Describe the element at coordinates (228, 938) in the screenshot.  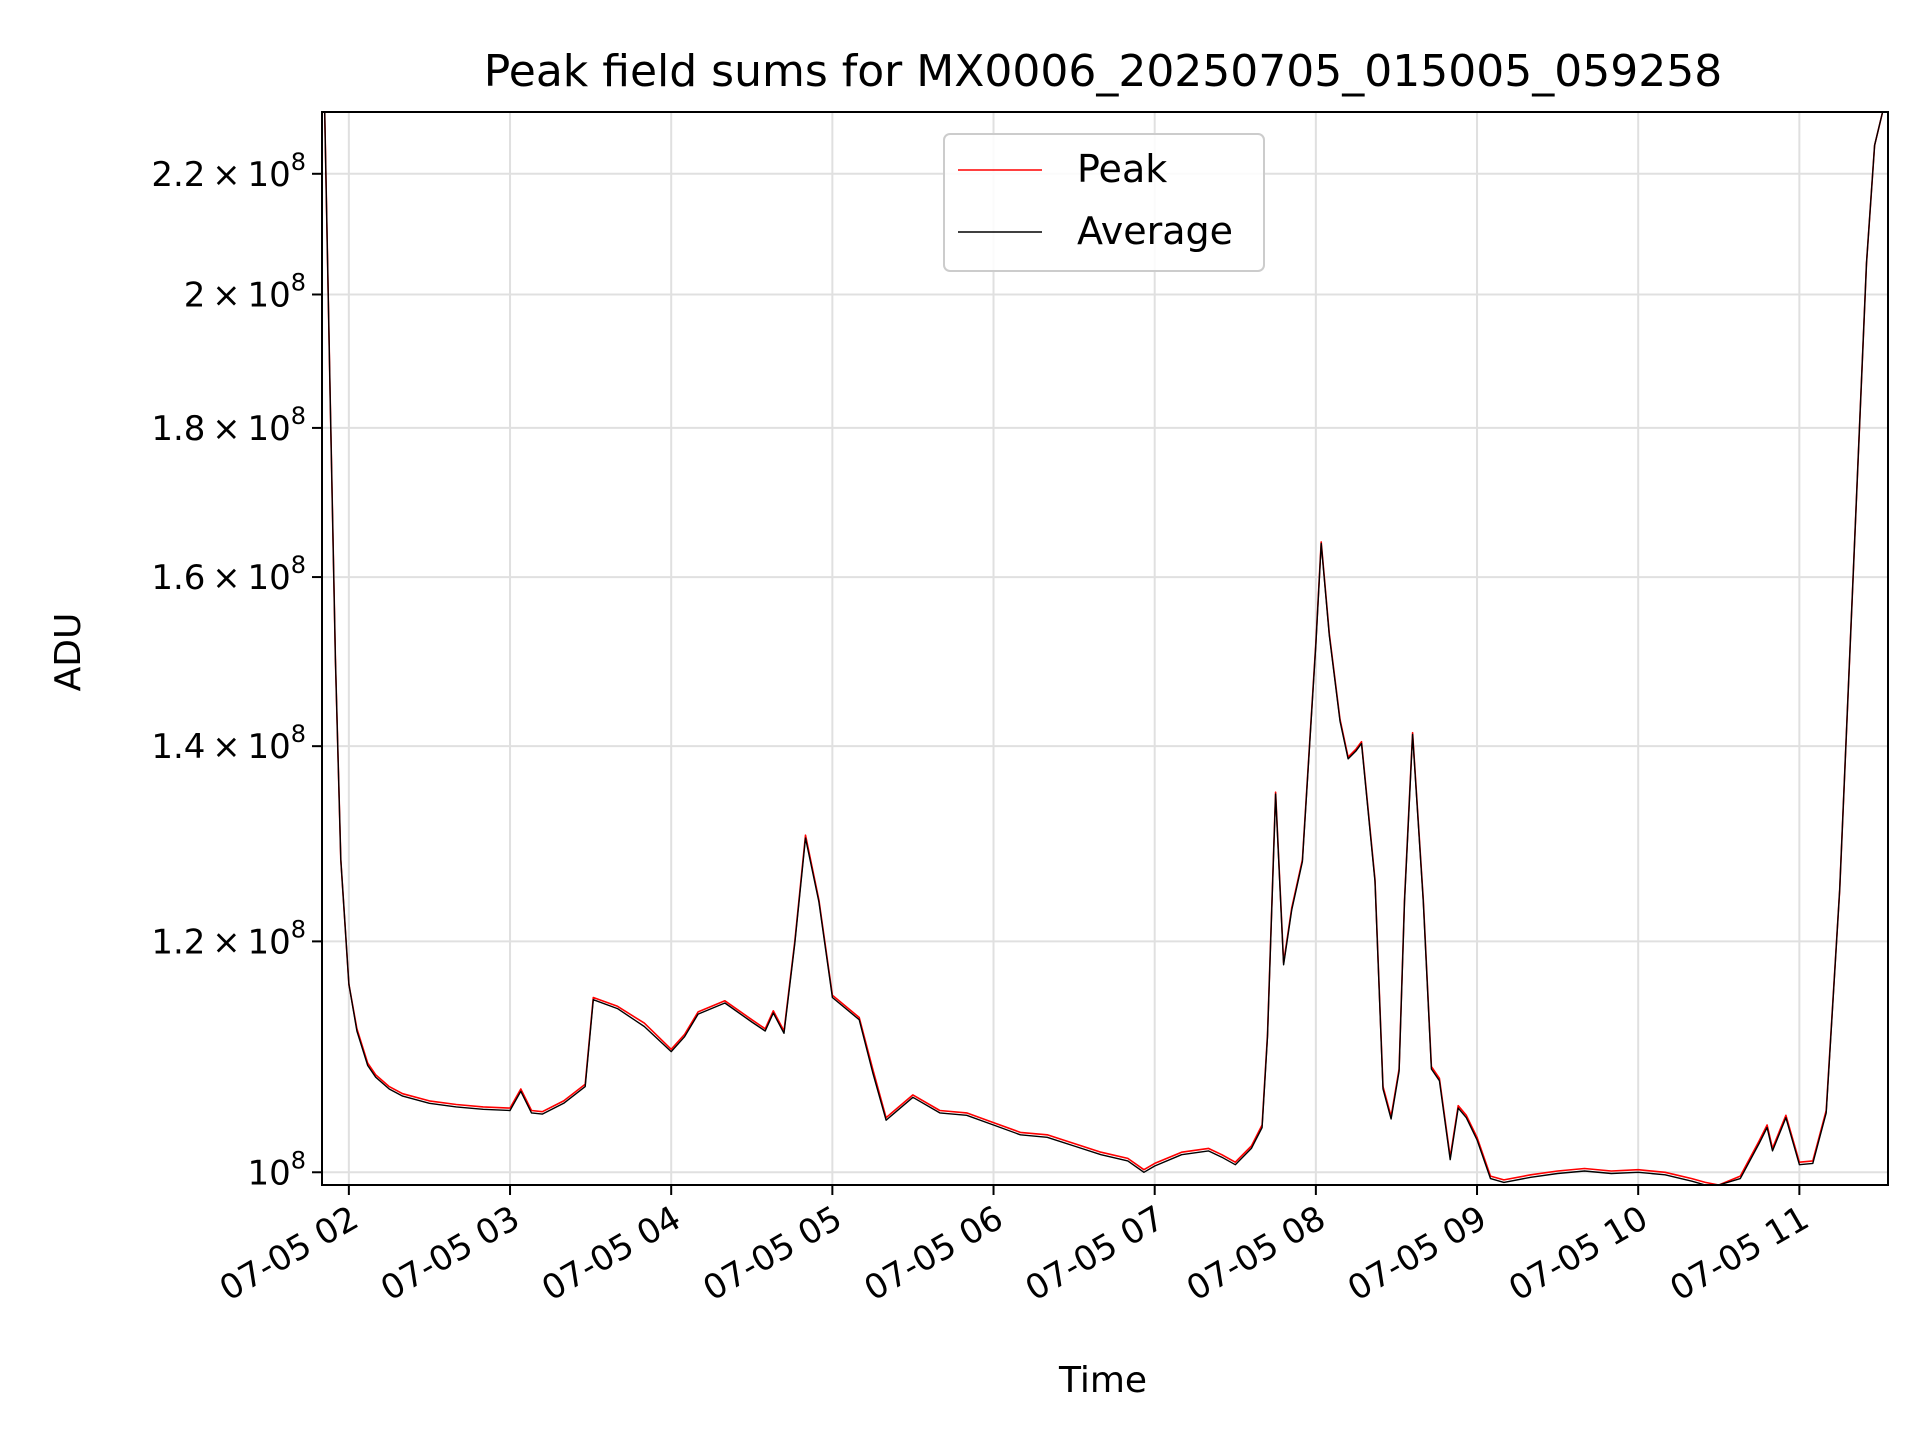
I see `y-tick-label: 1.2 × 10⁸` at that location.